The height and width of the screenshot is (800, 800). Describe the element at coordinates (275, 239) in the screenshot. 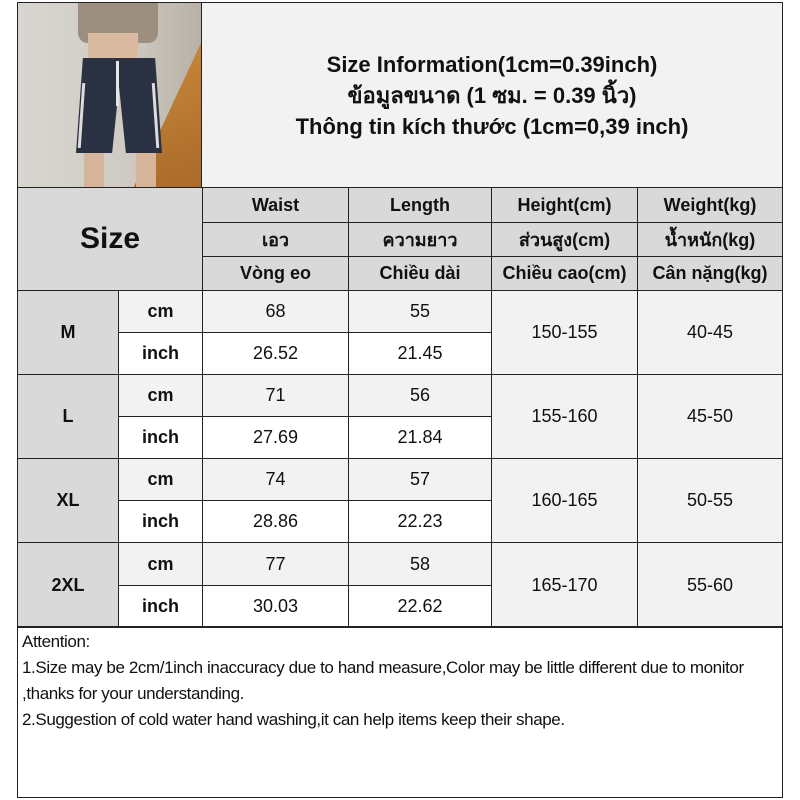

I see `column-header: เอว` at that location.